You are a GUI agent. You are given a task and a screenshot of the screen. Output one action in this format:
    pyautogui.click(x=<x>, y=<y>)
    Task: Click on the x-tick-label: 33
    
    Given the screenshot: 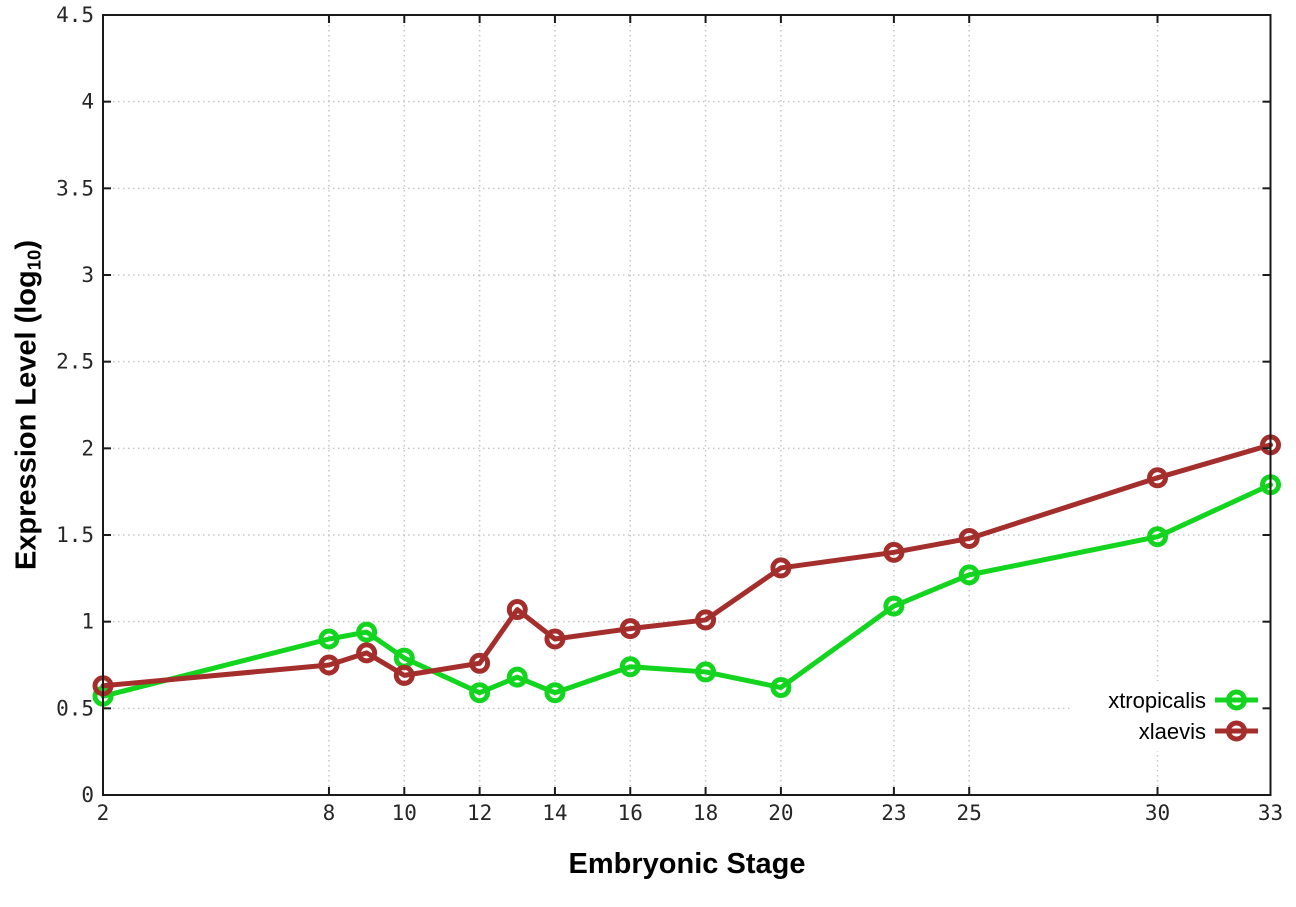 What is the action you would take?
    pyautogui.click(x=1270, y=813)
    